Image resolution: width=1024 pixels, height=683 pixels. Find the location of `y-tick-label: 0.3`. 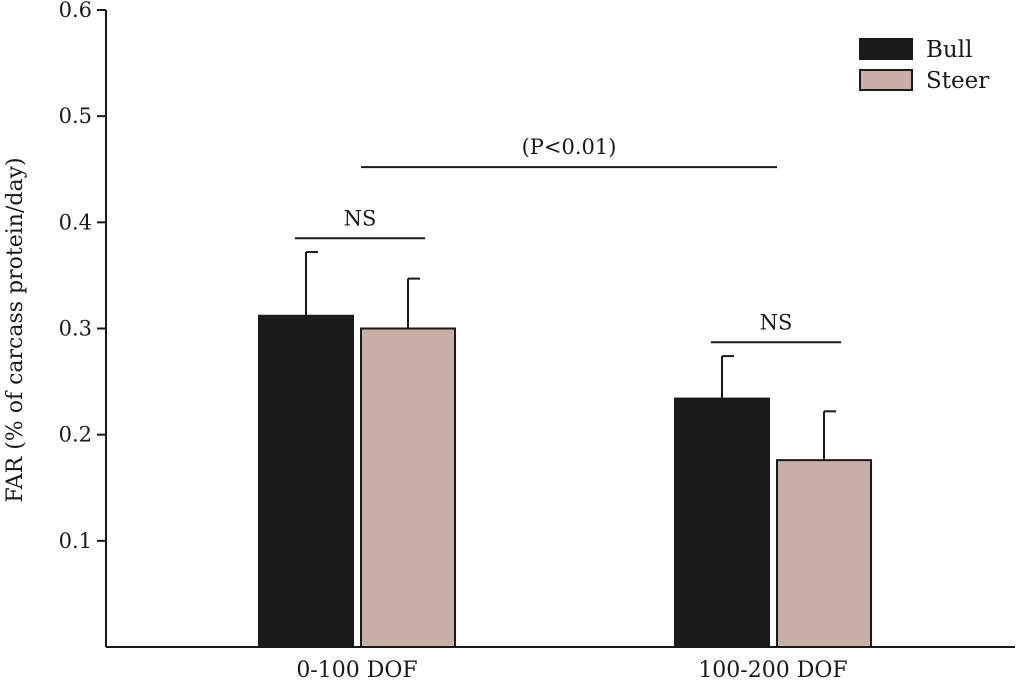

y-tick-label: 0.3 is located at coordinates (75, 329).